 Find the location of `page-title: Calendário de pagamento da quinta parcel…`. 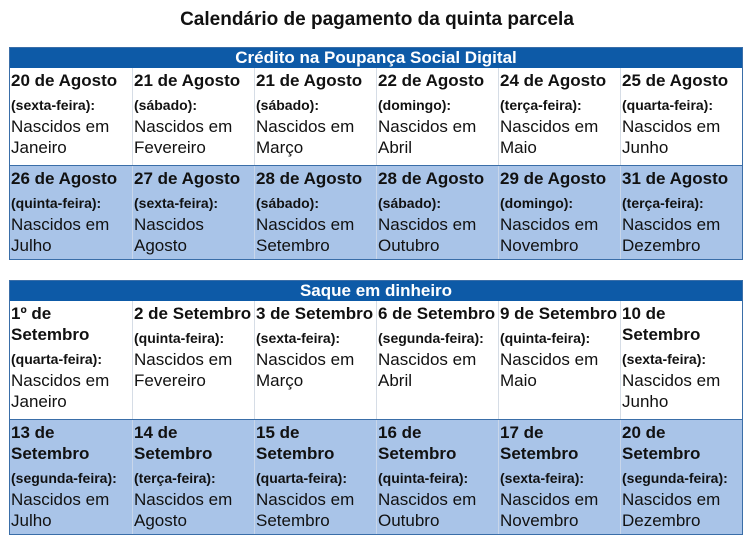

page-title: Calendário de pagamento da quinta parcel… is located at coordinates (377, 19).